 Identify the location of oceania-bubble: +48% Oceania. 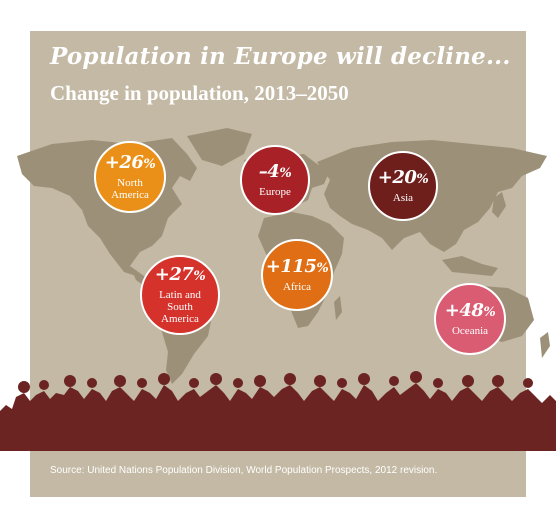
(470, 319).